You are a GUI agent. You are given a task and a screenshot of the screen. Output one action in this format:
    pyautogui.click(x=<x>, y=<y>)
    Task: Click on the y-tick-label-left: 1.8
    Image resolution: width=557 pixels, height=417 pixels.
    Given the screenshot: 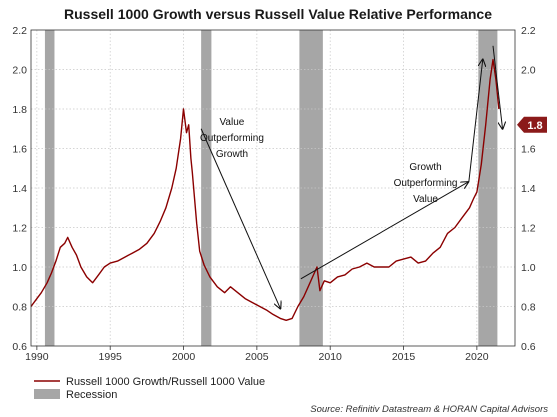 What is the action you would take?
    pyautogui.click(x=19, y=110)
    